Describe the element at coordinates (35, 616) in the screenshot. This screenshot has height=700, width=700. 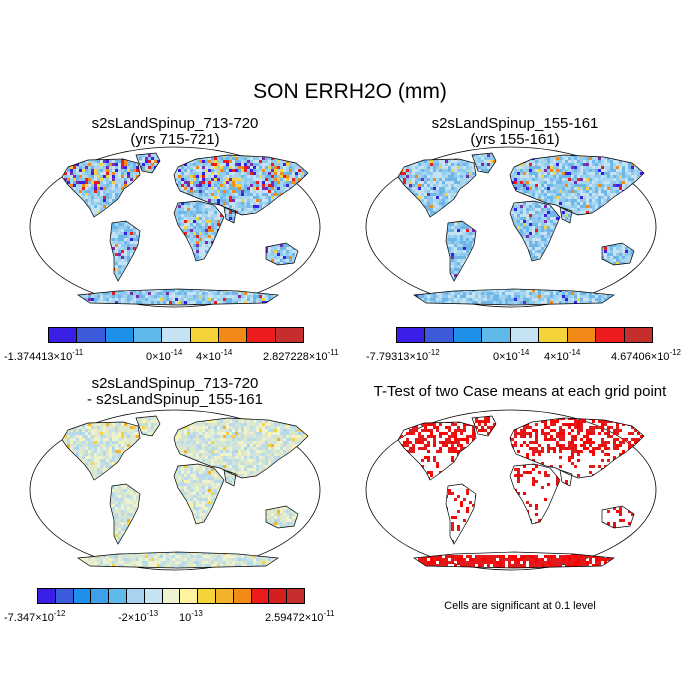
I see `cbar3-label-min: -7.347×10⁻¹²` at that location.